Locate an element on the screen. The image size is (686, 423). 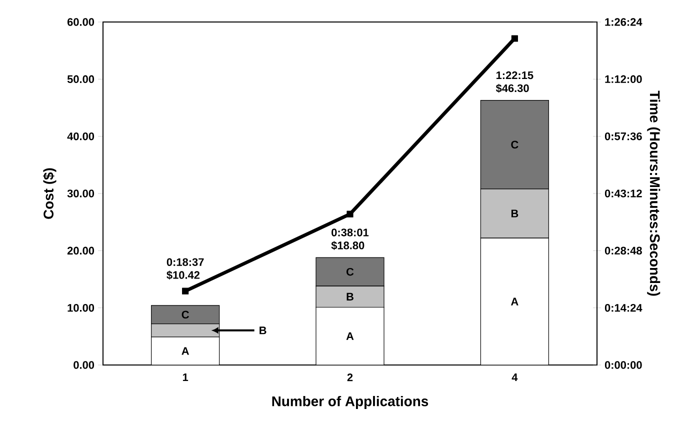
y2-tick-label: 0:57:36 is located at coordinates (623, 136).